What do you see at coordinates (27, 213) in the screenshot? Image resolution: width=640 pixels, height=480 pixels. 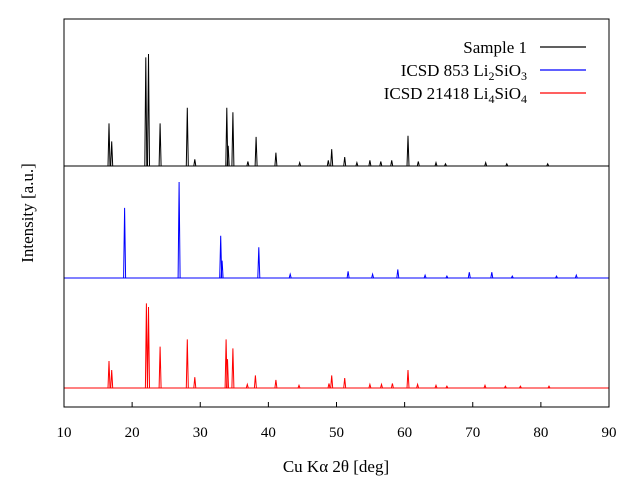 I see `y-axis-label: Intensity [a.u.]` at bounding box center [27, 213].